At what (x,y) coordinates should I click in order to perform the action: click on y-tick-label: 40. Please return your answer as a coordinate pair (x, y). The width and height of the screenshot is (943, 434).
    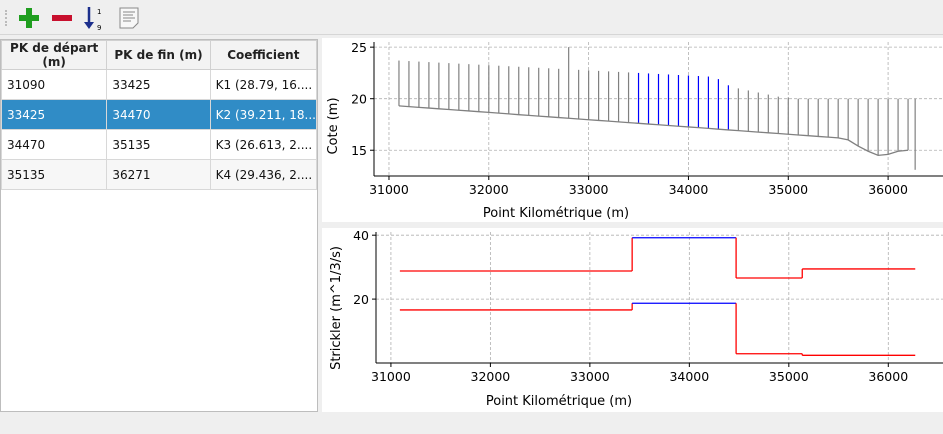
    Looking at the image, I should click on (361, 235).